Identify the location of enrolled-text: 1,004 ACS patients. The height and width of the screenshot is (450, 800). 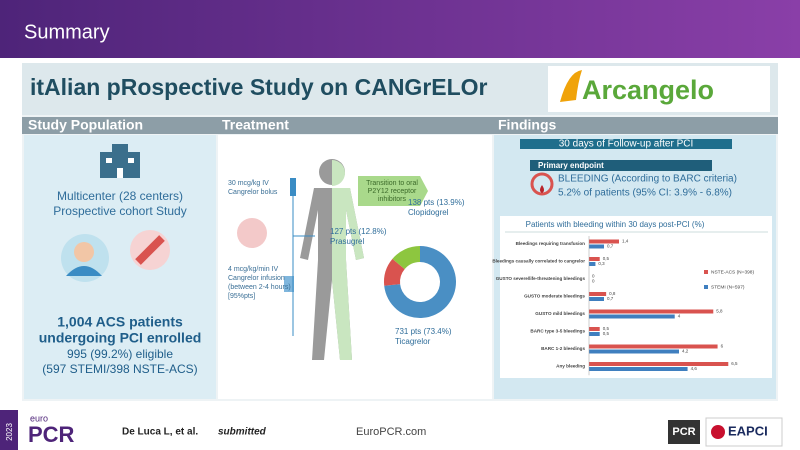
(120, 322).